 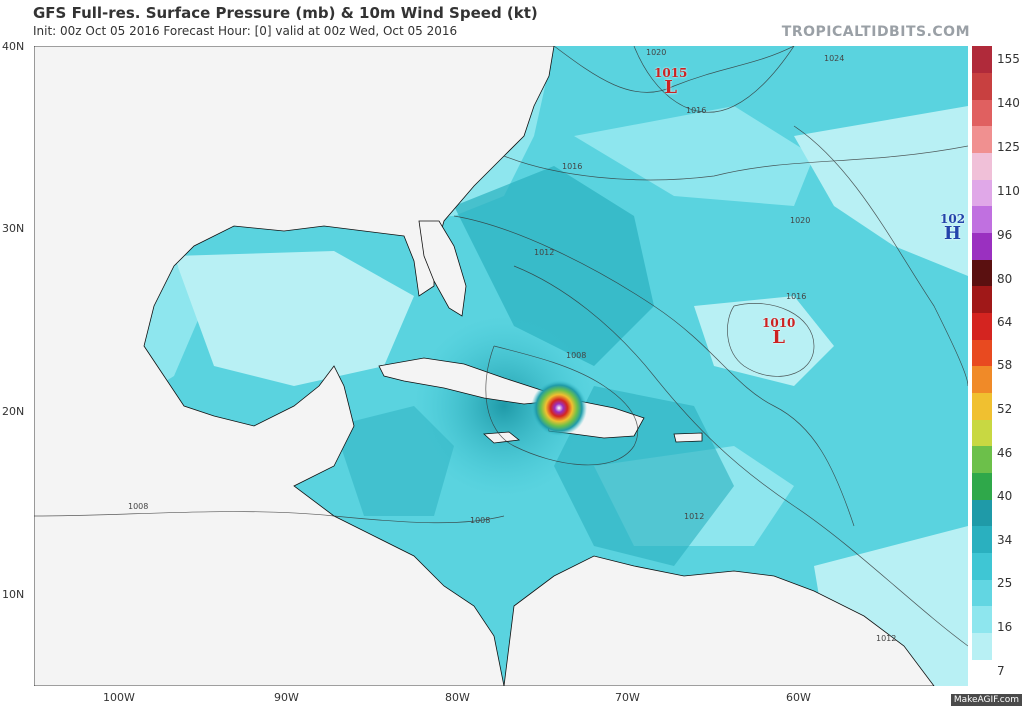 I want to click on lon-label-90w: 90W, so click(x=286, y=697).